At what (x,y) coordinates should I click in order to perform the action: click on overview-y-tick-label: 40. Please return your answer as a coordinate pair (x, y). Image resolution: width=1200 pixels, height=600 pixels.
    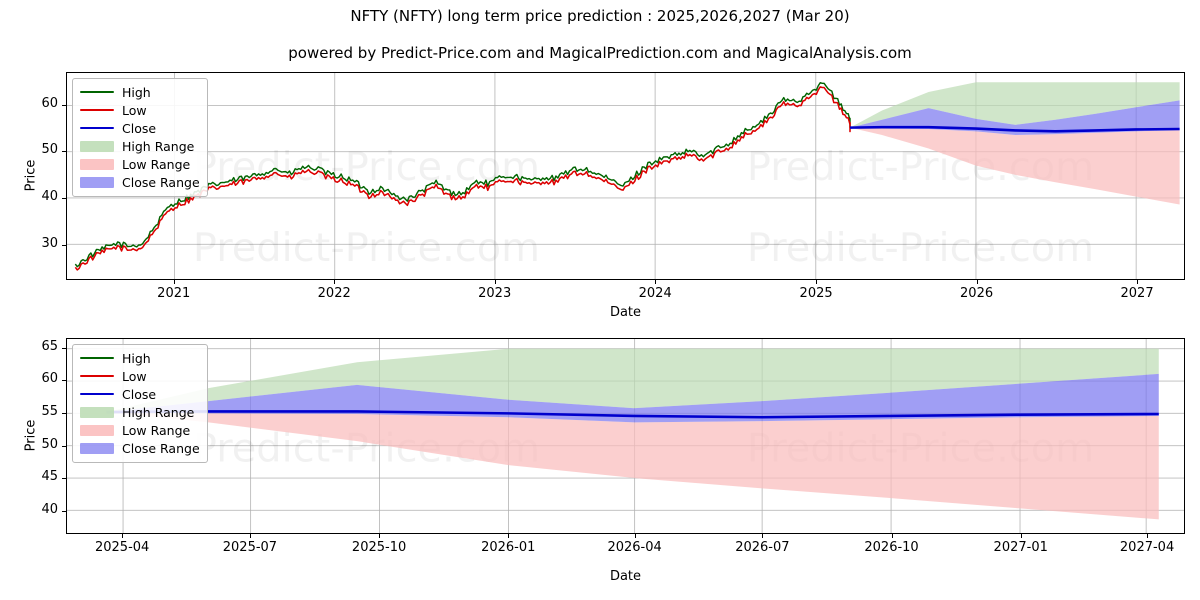
    Looking at the image, I should click on (49, 197).